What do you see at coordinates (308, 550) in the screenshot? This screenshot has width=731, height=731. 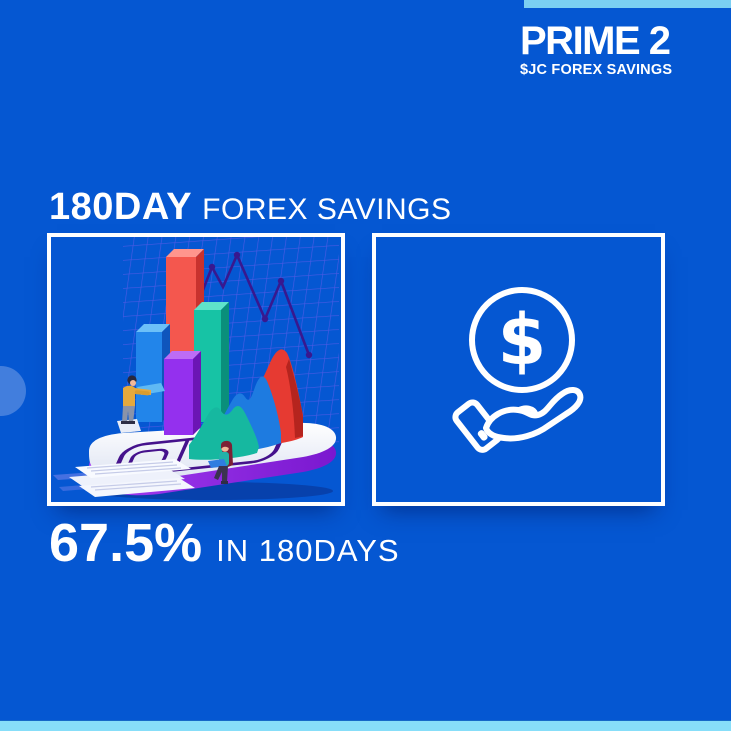 I see `stat-caption: IN 180DAYS` at bounding box center [308, 550].